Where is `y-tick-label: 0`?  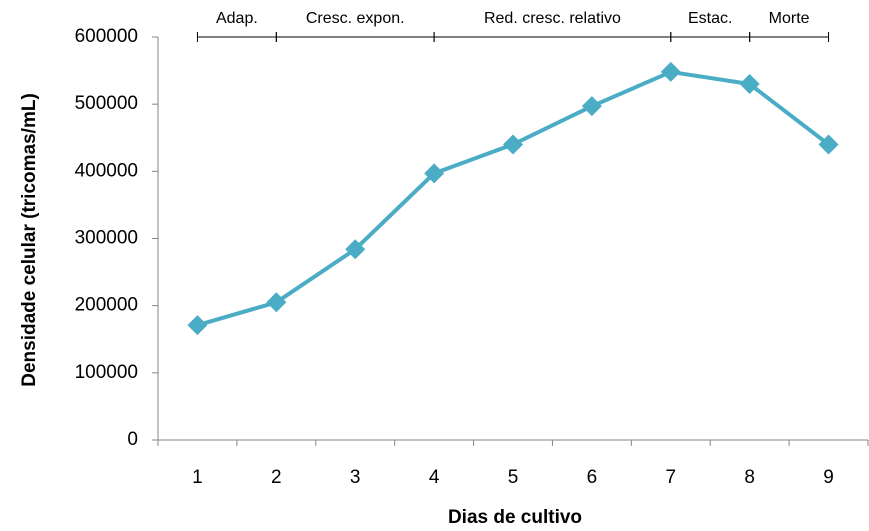
y-tick-label: 0 is located at coordinates (132, 439).